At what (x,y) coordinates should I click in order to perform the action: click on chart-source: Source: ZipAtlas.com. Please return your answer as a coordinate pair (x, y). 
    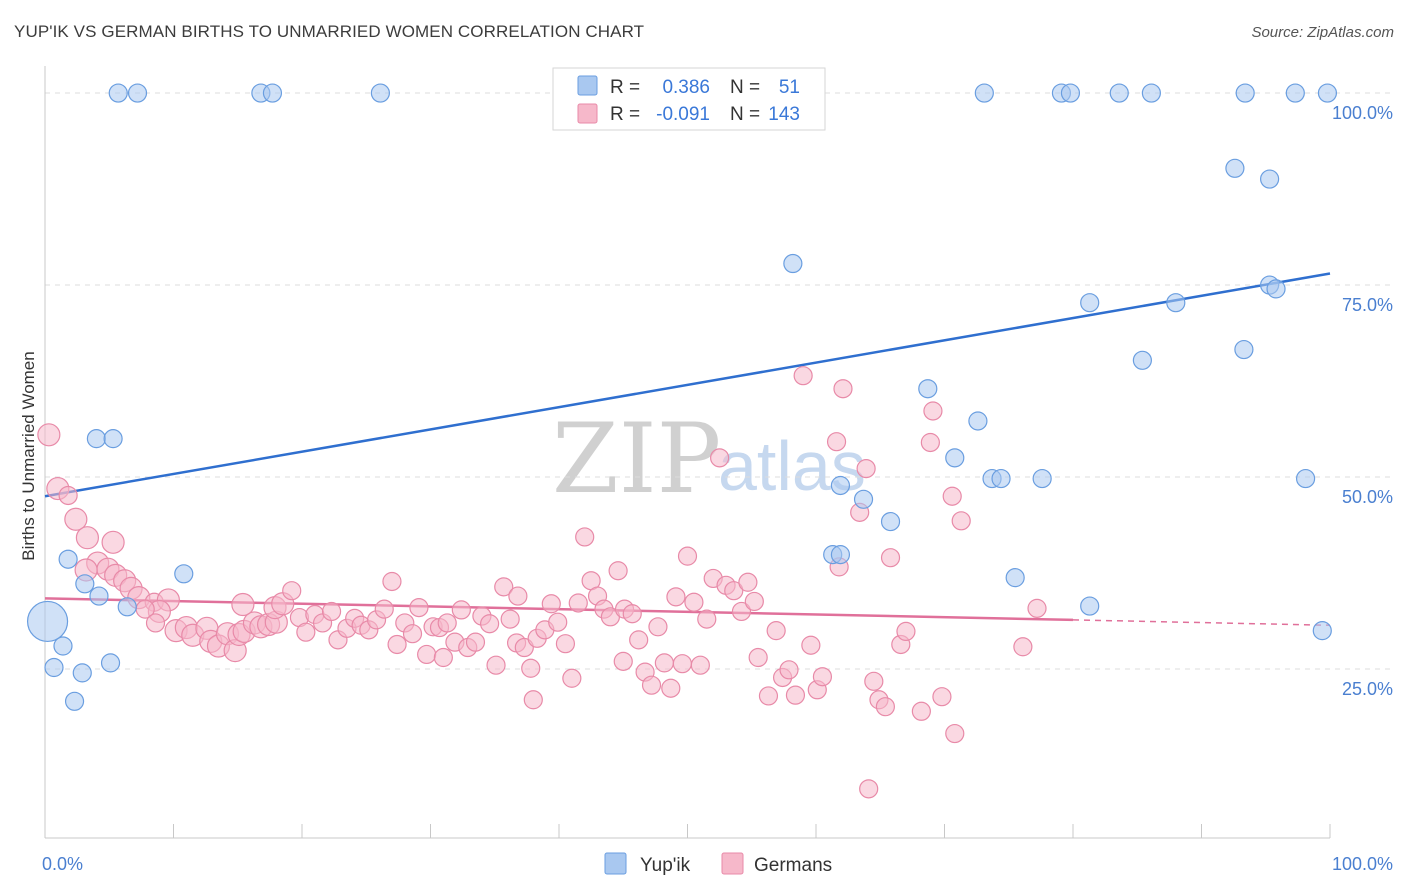
    Looking at the image, I should click on (1322, 32).